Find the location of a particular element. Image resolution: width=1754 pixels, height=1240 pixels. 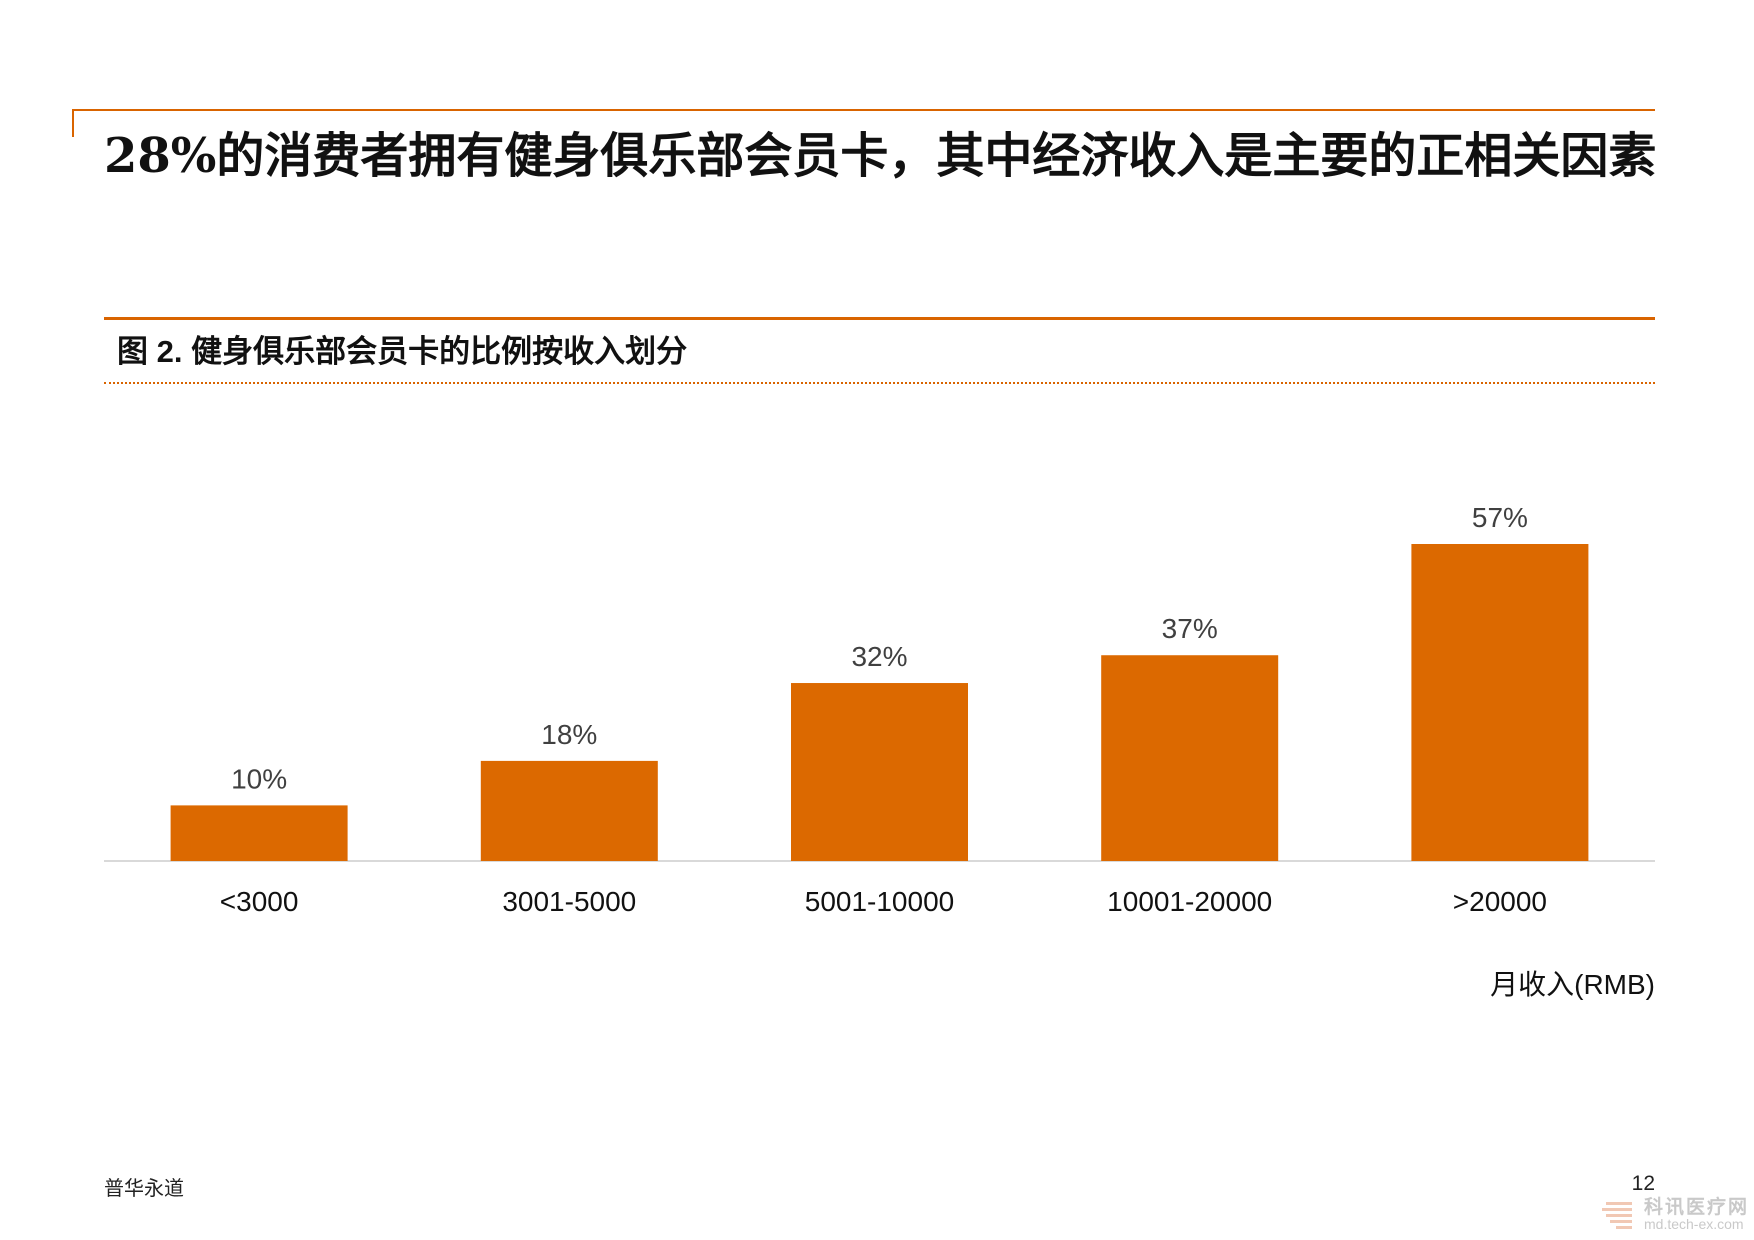

bar-value-label: 32% is located at coordinates (879, 656).